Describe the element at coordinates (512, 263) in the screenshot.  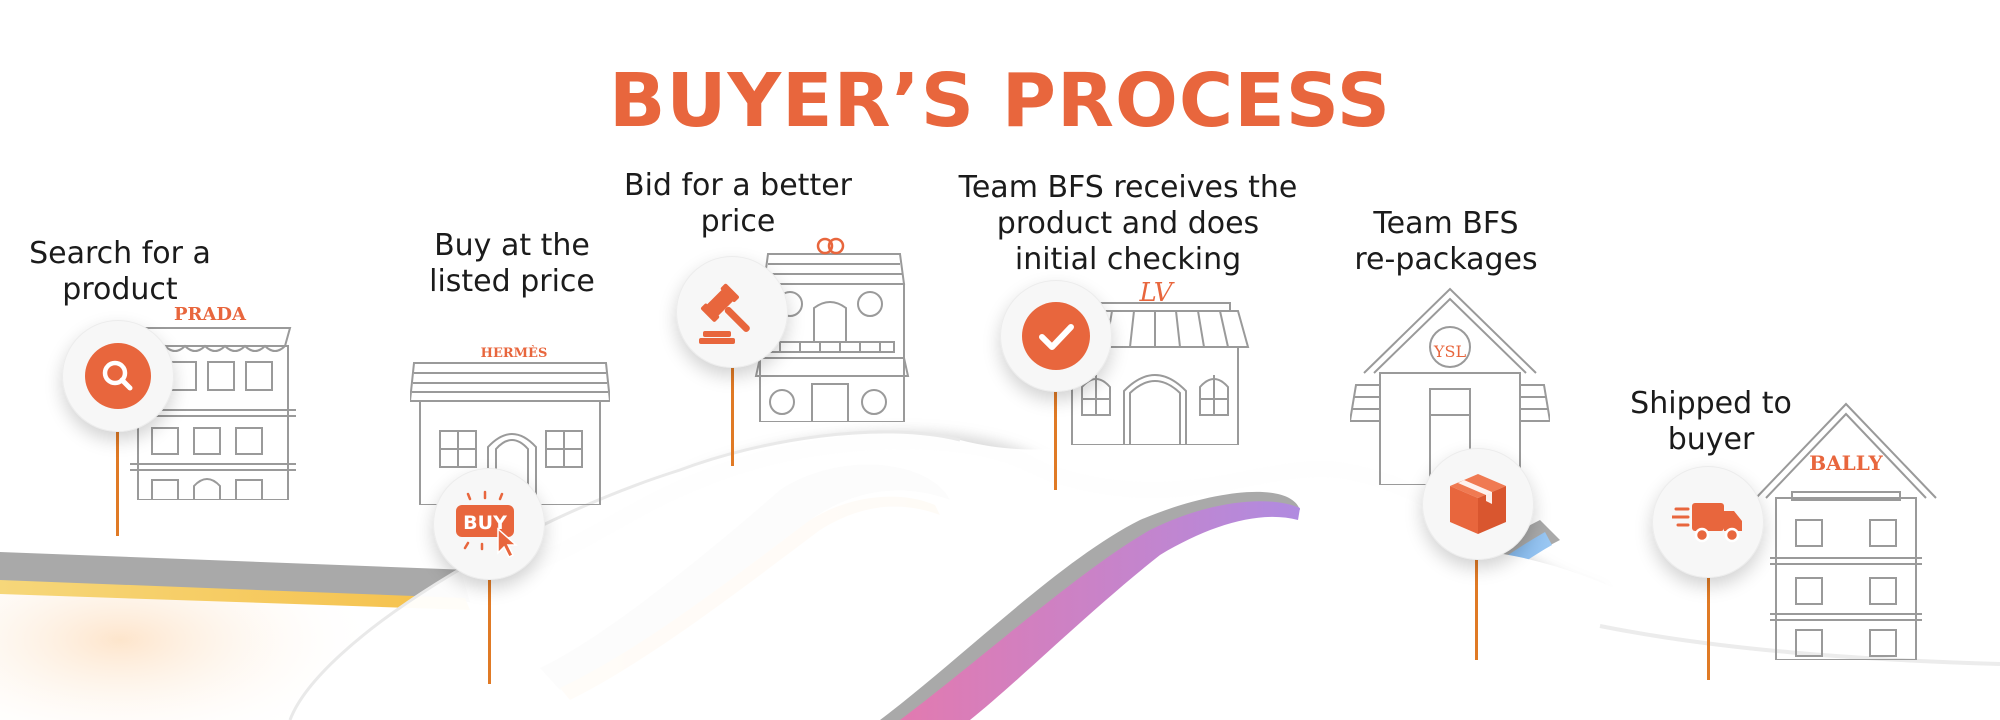
I see `step-2-label: Buy at the listed price` at that location.